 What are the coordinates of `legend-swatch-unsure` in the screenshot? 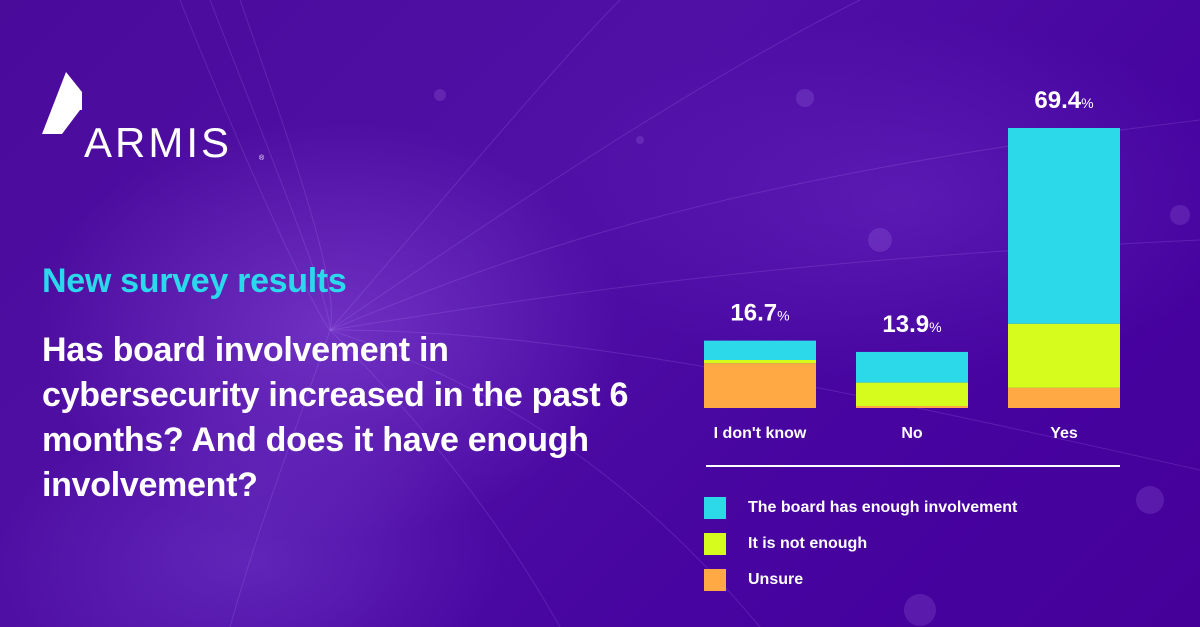 It's located at (715, 580).